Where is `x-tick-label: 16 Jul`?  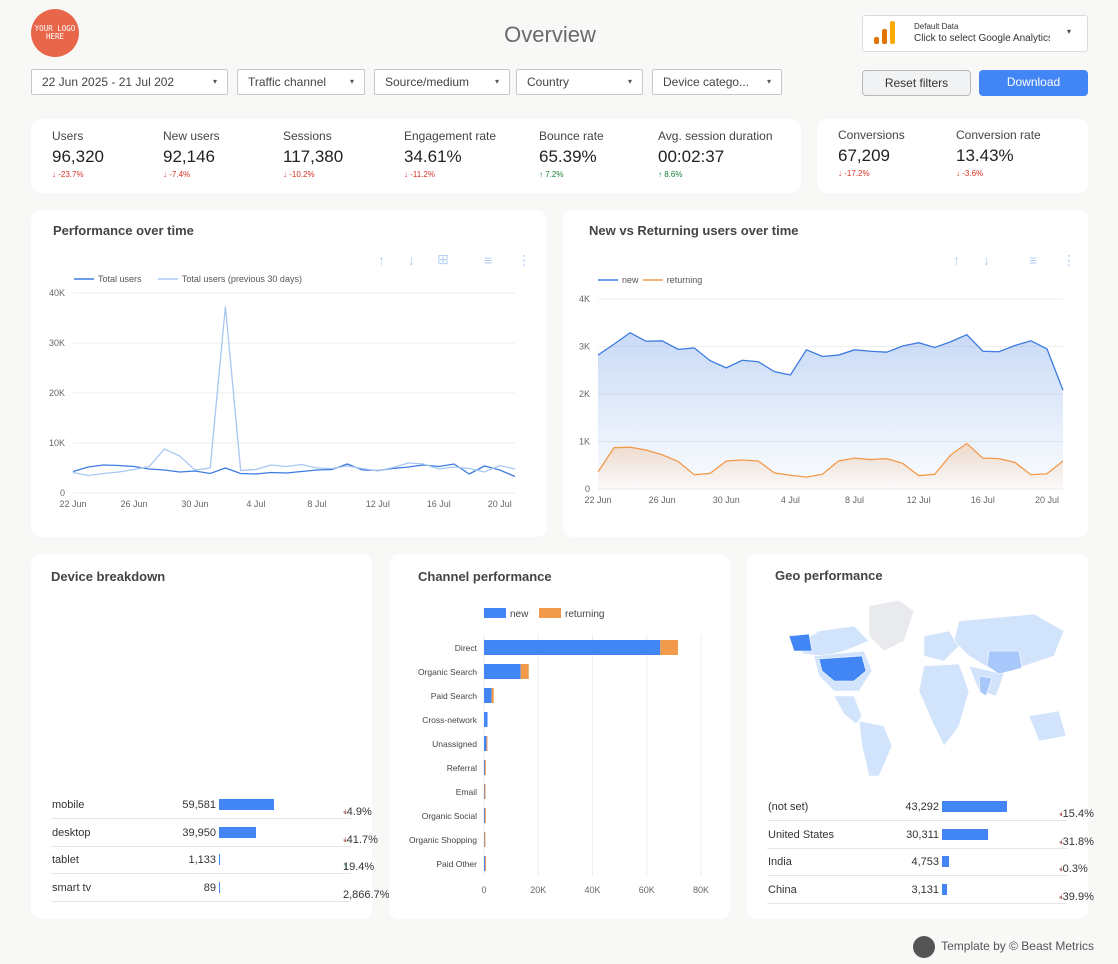 x-tick-label: 16 Jul is located at coordinates (439, 504).